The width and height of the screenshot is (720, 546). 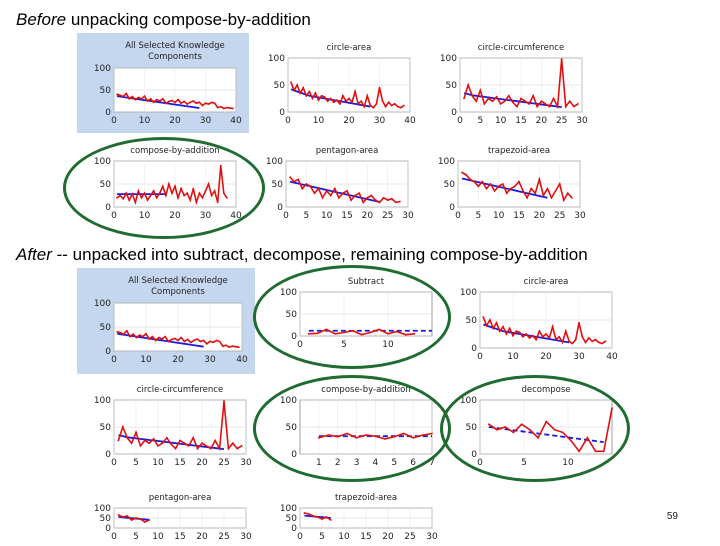 What do you see at coordinates (206, 121) in the screenshot?
I see `c0-xtick-3: 30` at bounding box center [206, 121].